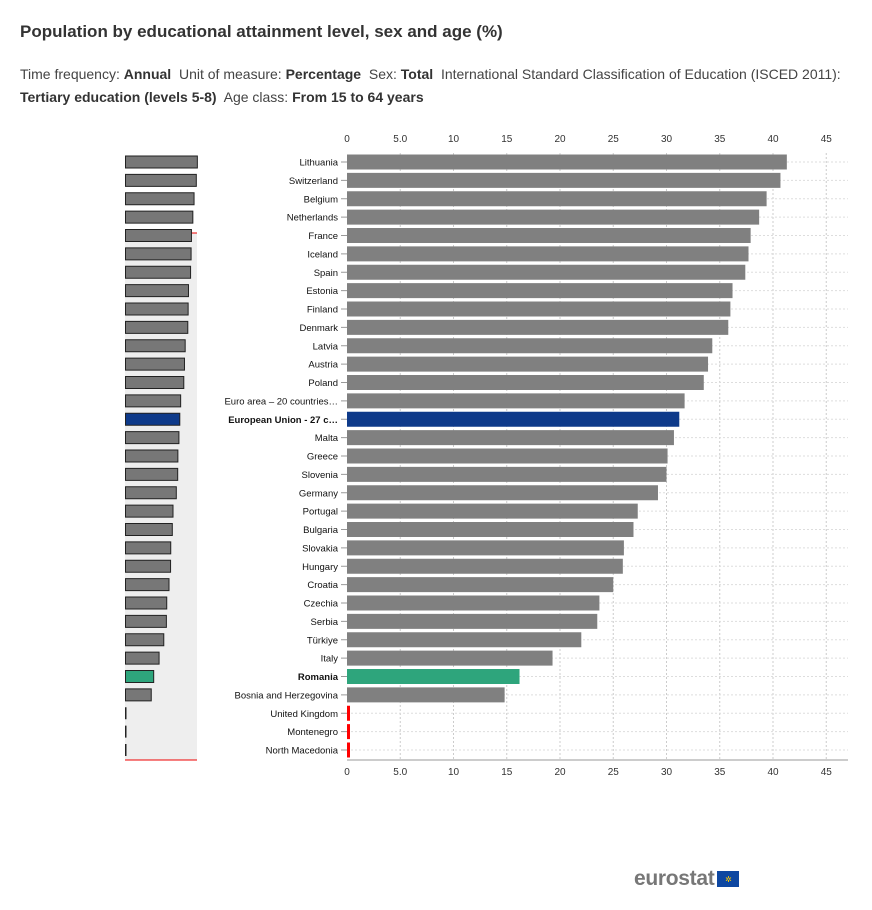 The image size is (872, 910). I want to click on filter-label: Time frequency:, so click(70, 74).